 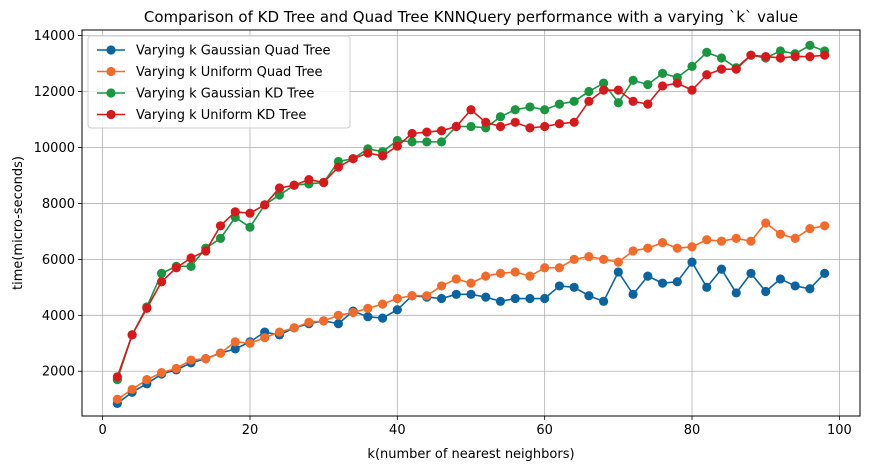 I want to click on y-tick-label: 8000, so click(x=58, y=204).